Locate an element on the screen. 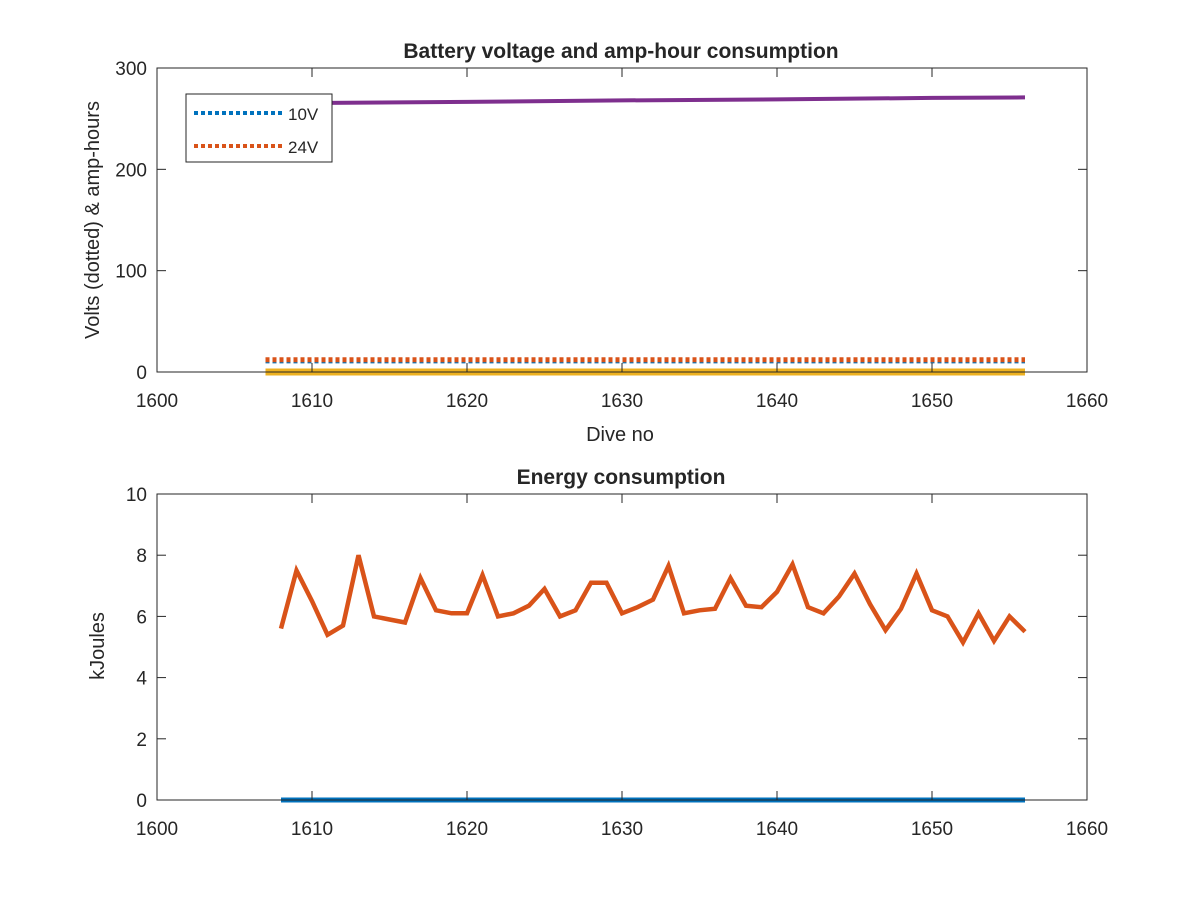 The height and width of the screenshot is (900, 1200). y-tick-label: 100 is located at coordinates (131, 272).